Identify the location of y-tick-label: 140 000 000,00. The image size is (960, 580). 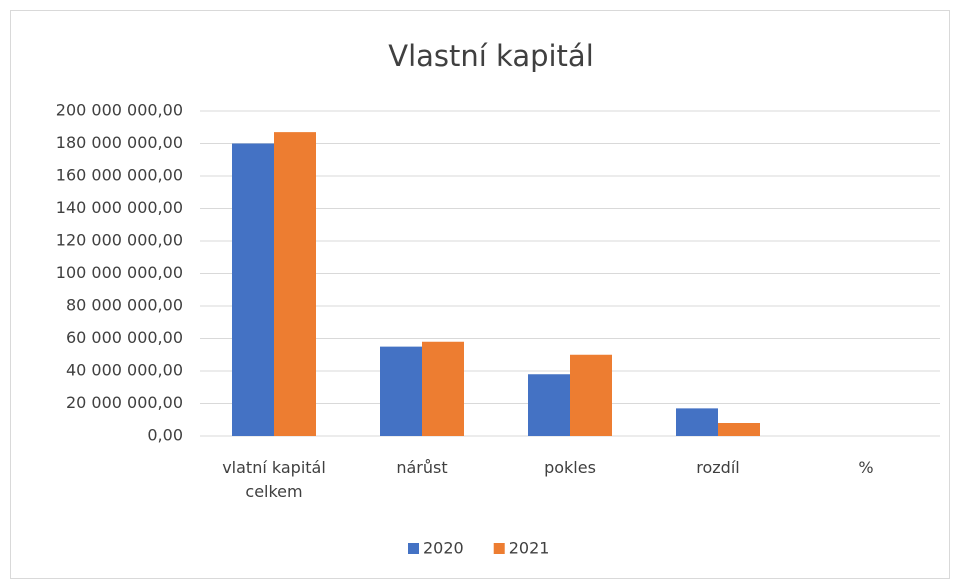
(119, 207).